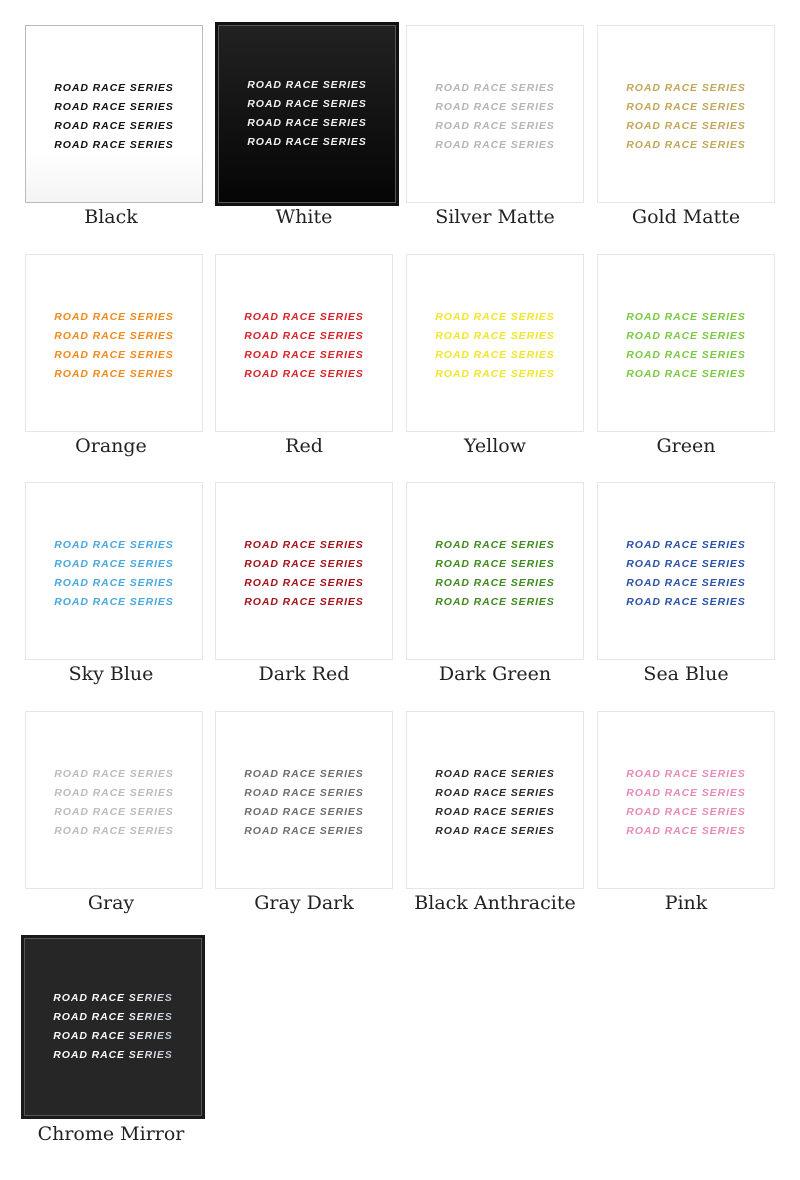  Describe the element at coordinates (495, 217) in the screenshot. I see `swatch-label: Silver Matte` at that location.